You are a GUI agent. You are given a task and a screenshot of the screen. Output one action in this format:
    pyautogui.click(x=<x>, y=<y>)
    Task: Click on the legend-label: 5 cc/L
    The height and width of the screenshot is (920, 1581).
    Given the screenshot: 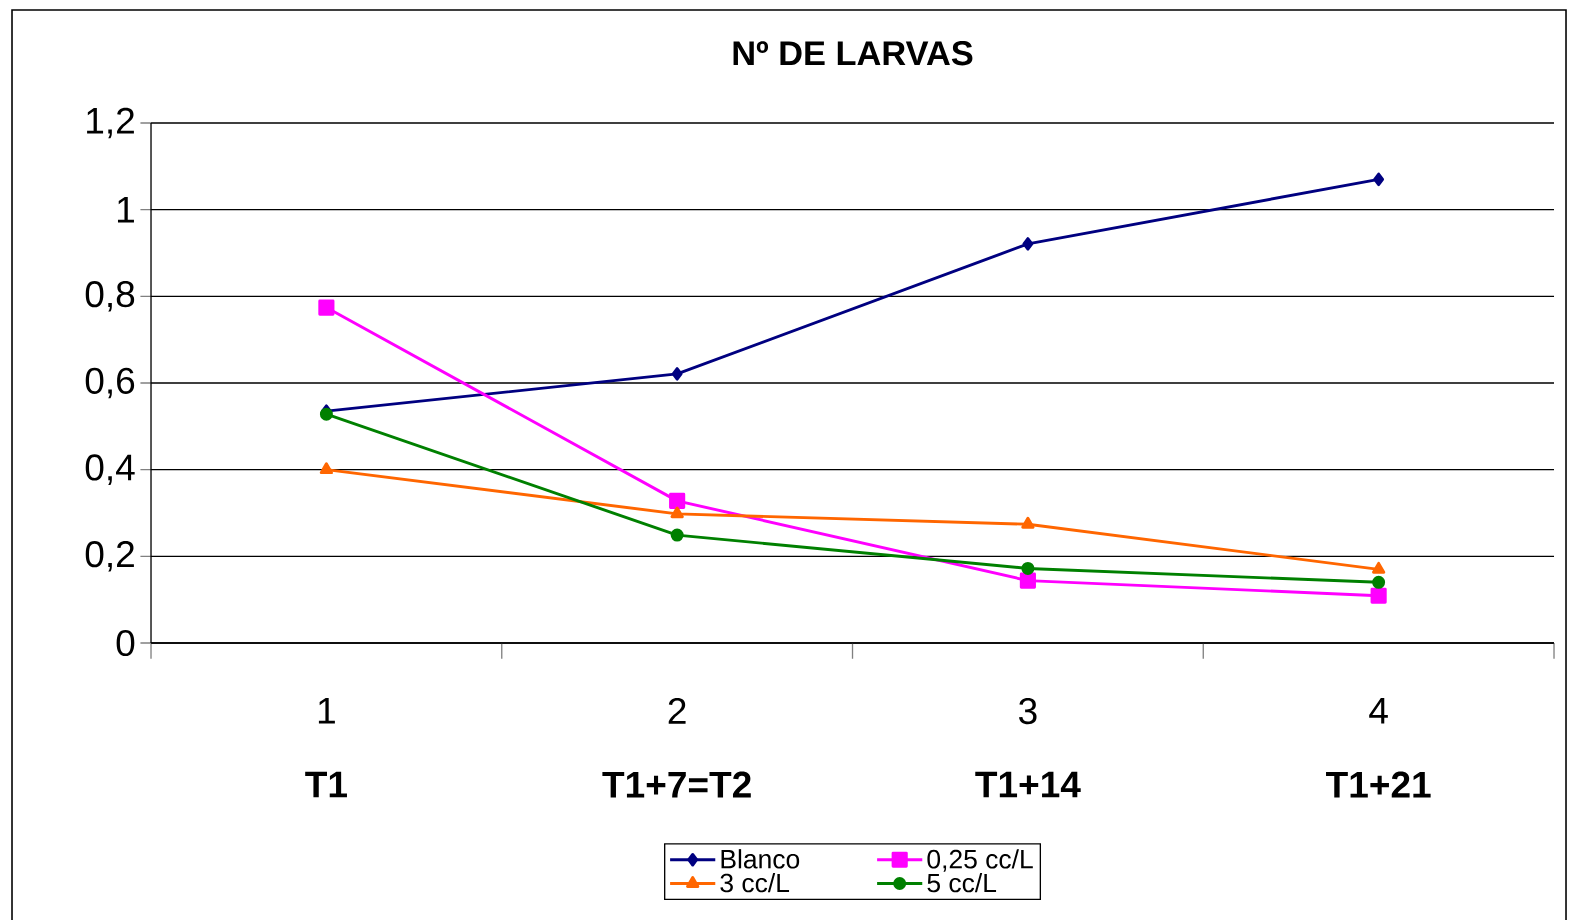 What is the action you would take?
    pyautogui.click(x=962, y=882)
    